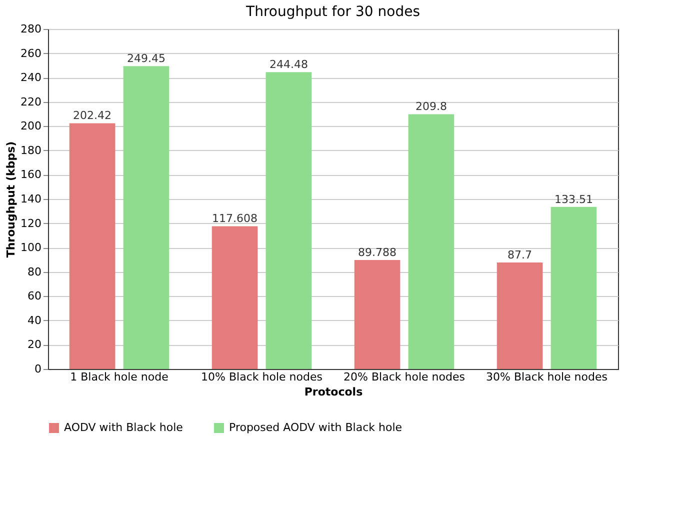 This screenshot has width=688, height=515. Describe the element at coordinates (547, 377) in the screenshot. I see `x-tick-label: 30% Black hole nodes` at that location.